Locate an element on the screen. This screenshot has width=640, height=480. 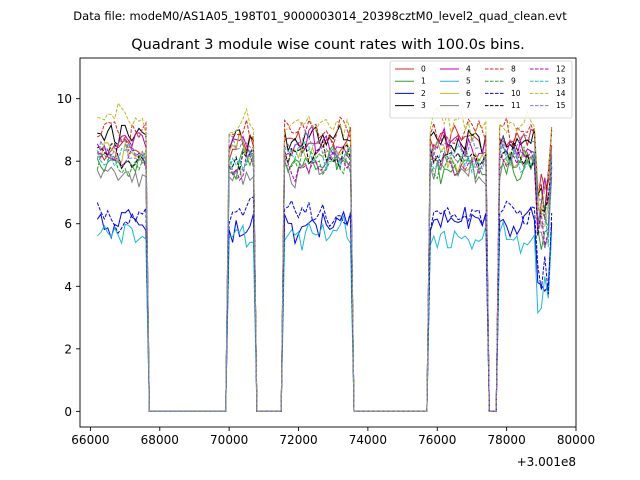
y-tick-label: 8 is located at coordinates (68, 162).